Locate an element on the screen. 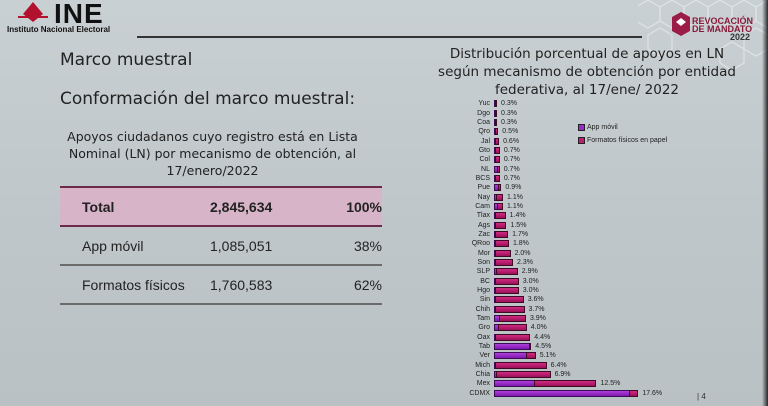 The height and width of the screenshot is (406, 768). legend-item-app: App móvil is located at coordinates (622, 127).